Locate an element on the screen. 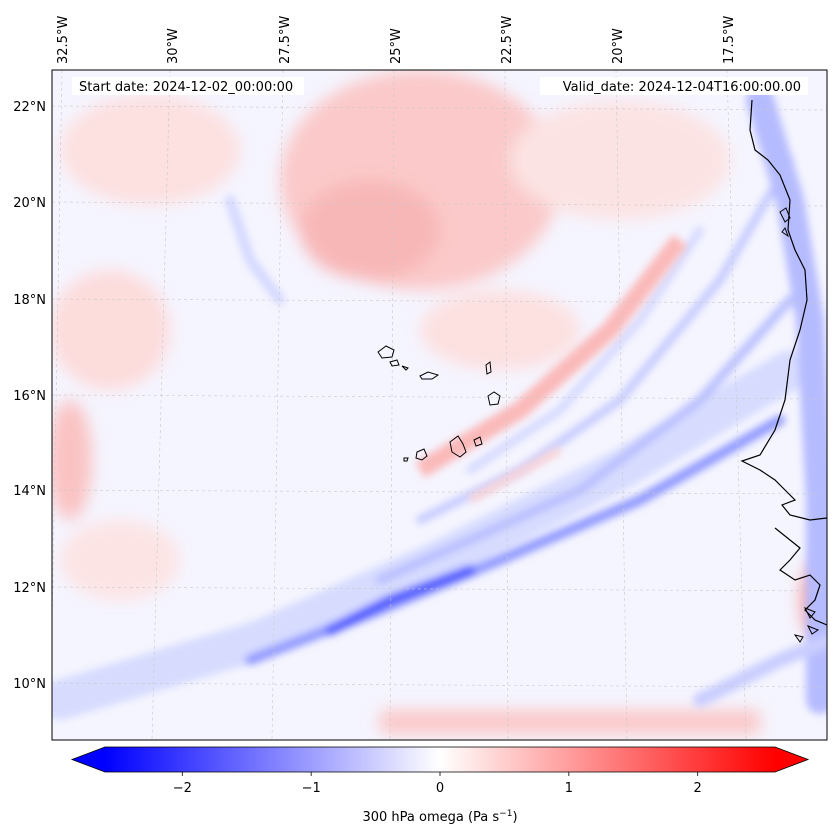 The height and width of the screenshot is (839, 837). lon-label: 32.5°W is located at coordinates (63, 40).